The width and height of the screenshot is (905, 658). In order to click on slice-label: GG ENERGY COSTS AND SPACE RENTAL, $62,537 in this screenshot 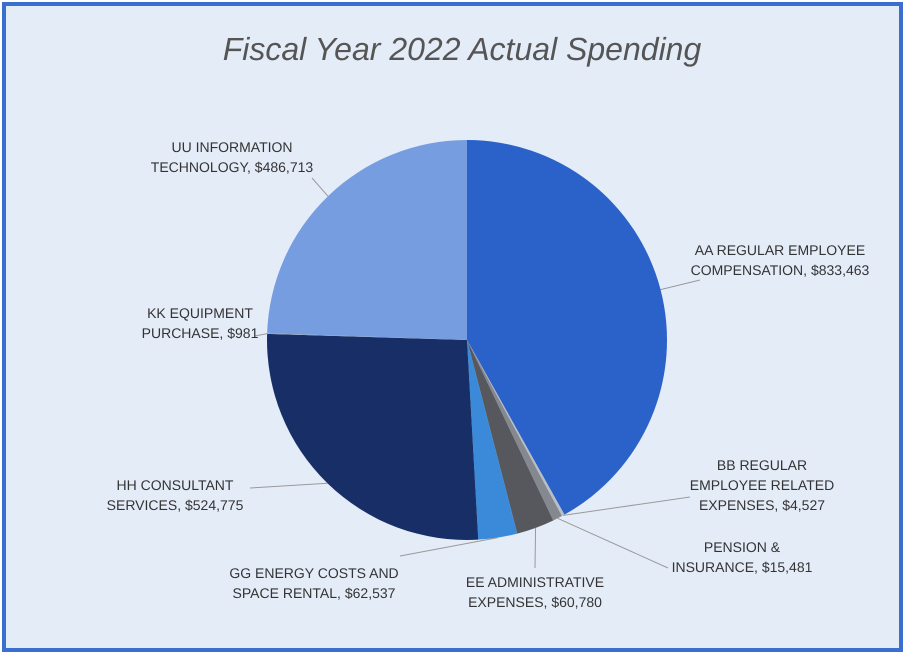, I will do `click(314, 583)`.